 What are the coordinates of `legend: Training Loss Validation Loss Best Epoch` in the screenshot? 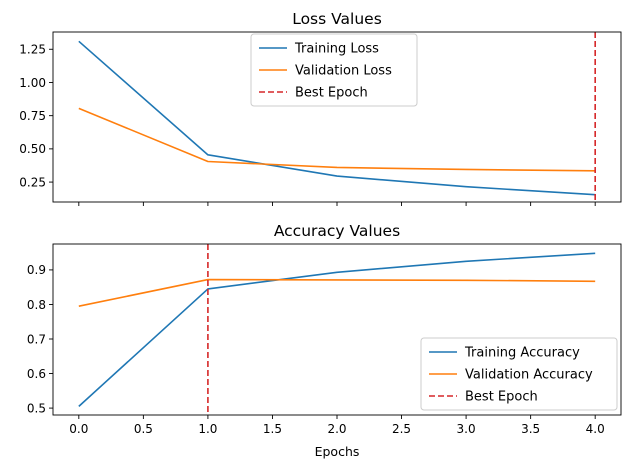 It's located at (334, 70).